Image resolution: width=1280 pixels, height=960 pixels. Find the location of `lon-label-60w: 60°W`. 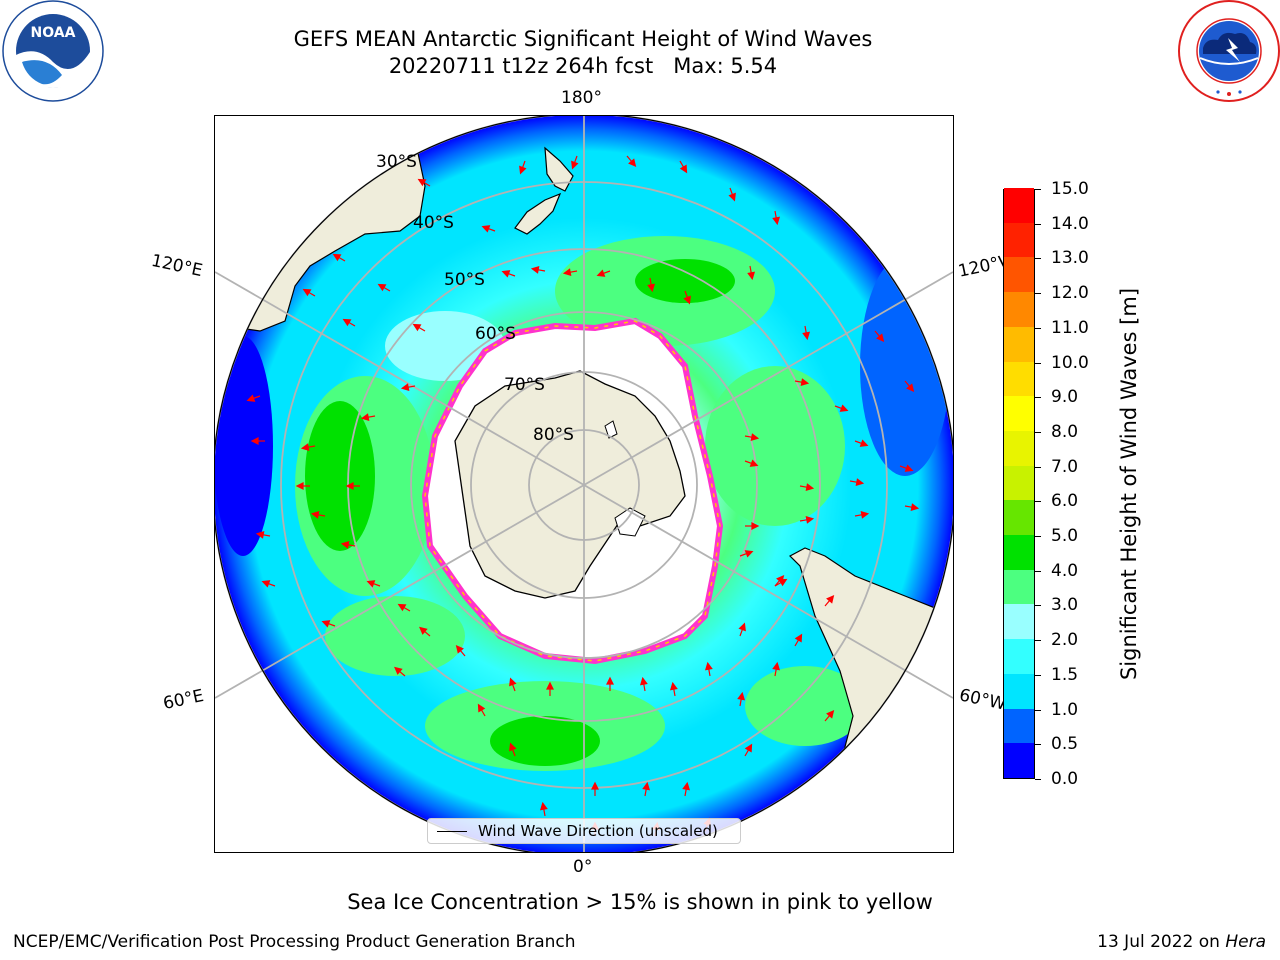

lon-label-60w: 60°W is located at coordinates (982, 700).